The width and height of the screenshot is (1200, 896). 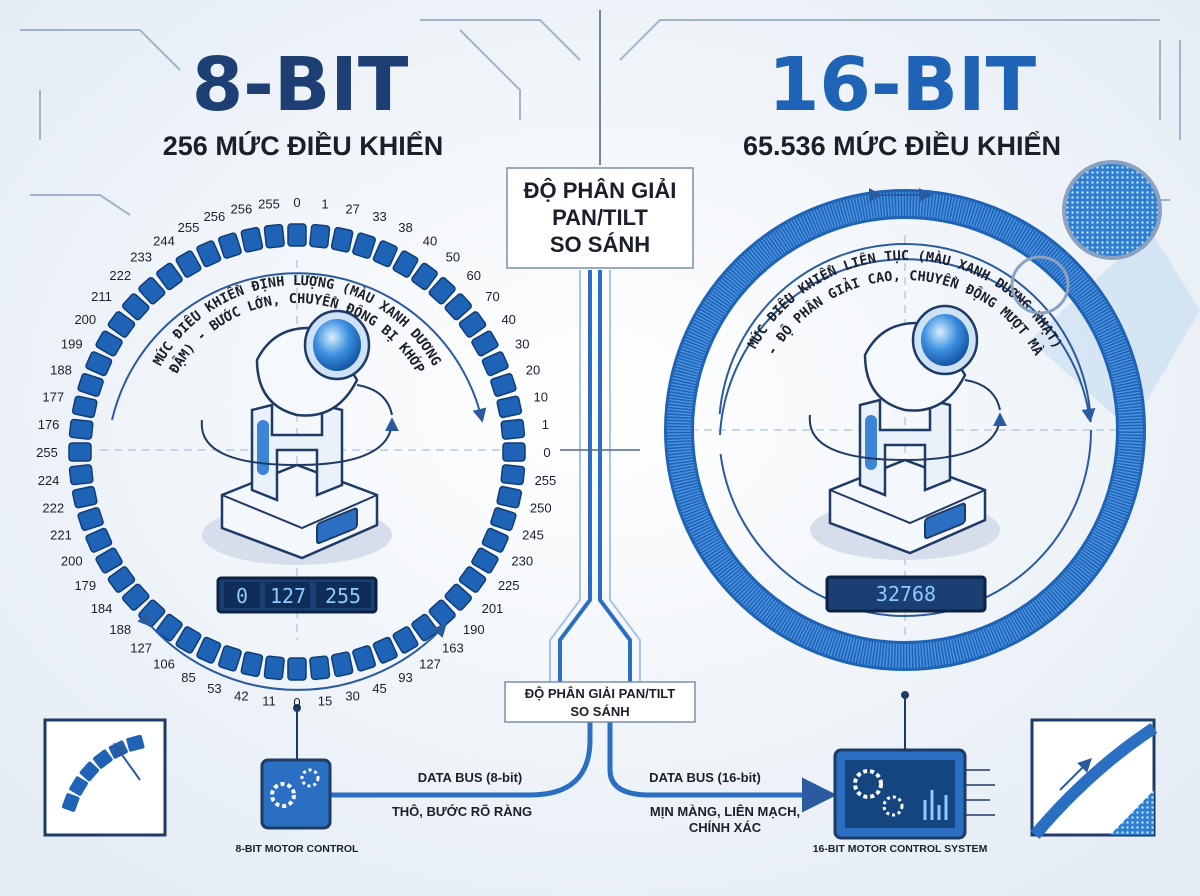 What do you see at coordinates (188, 677) in the screenshot?
I see `ring-label: 85` at bounding box center [188, 677].